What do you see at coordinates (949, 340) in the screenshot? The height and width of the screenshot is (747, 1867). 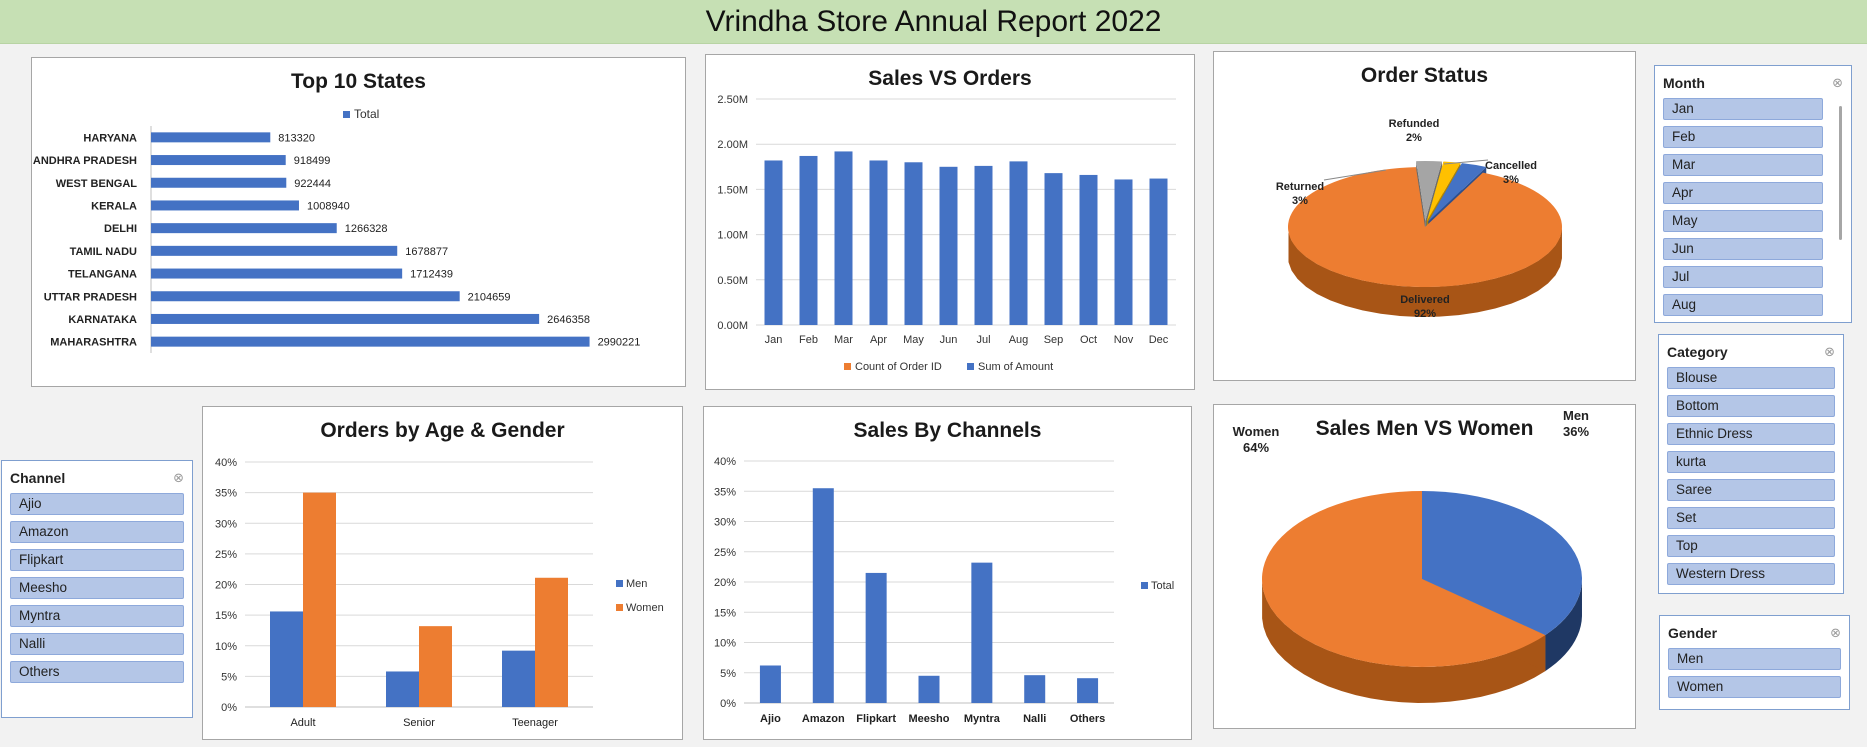 I see `x-tick-label: Jun` at bounding box center [949, 340].